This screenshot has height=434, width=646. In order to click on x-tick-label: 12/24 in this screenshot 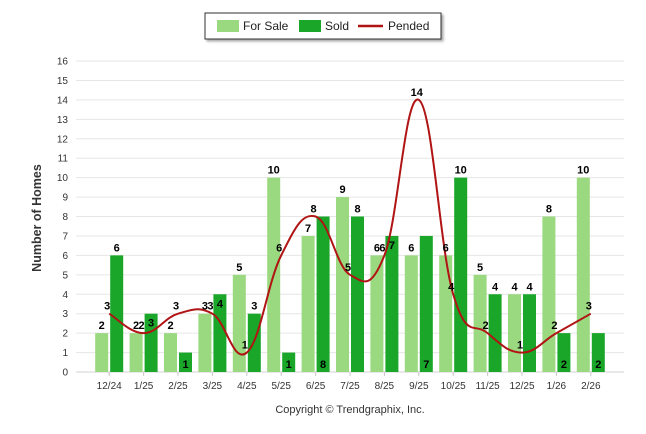, I will do `click(109, 386)`.